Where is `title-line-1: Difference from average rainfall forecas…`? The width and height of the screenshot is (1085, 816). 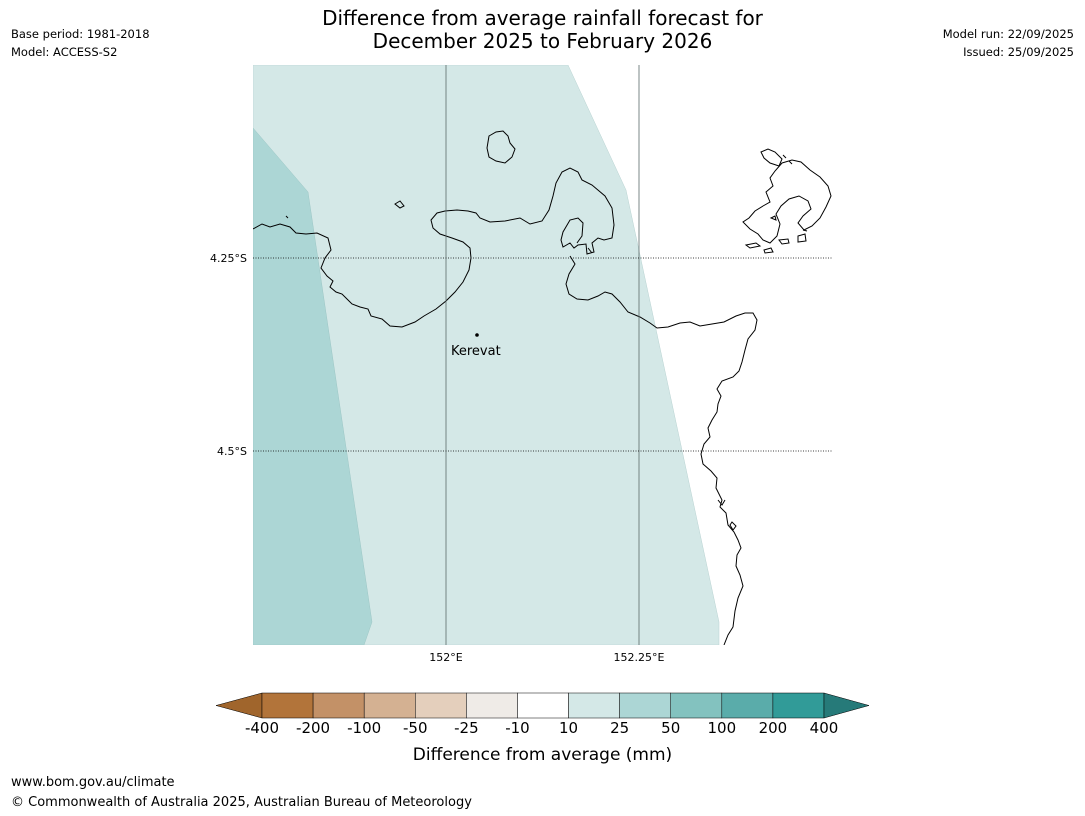
title-line-1: Difference from average rainfall forecas… is located at coordinates (542, 18).